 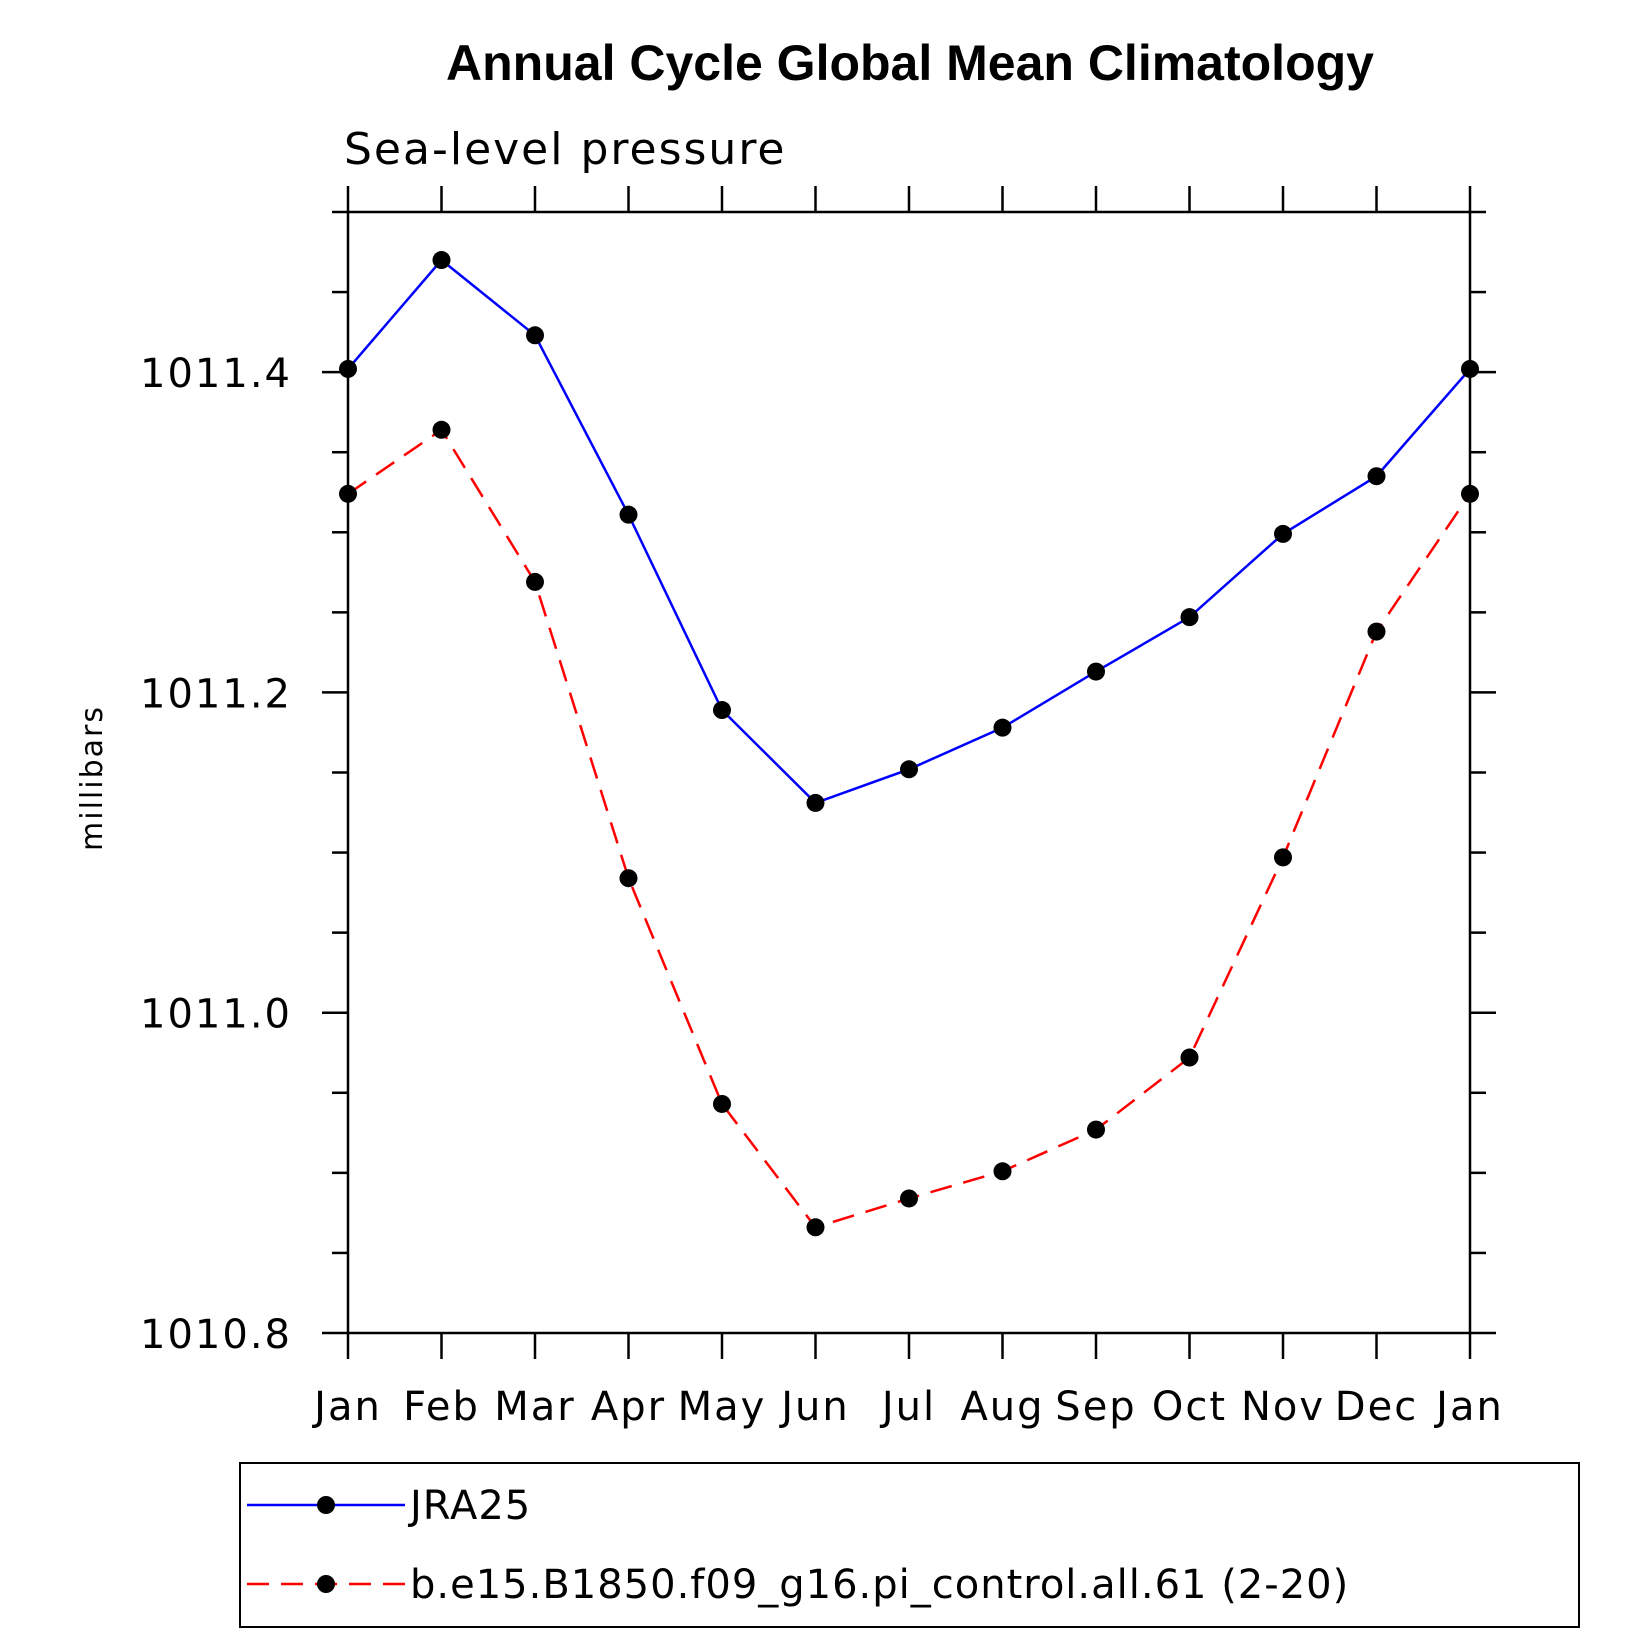 I want to click on x-tick-label: Nov, so click(x=1283, y=1407).